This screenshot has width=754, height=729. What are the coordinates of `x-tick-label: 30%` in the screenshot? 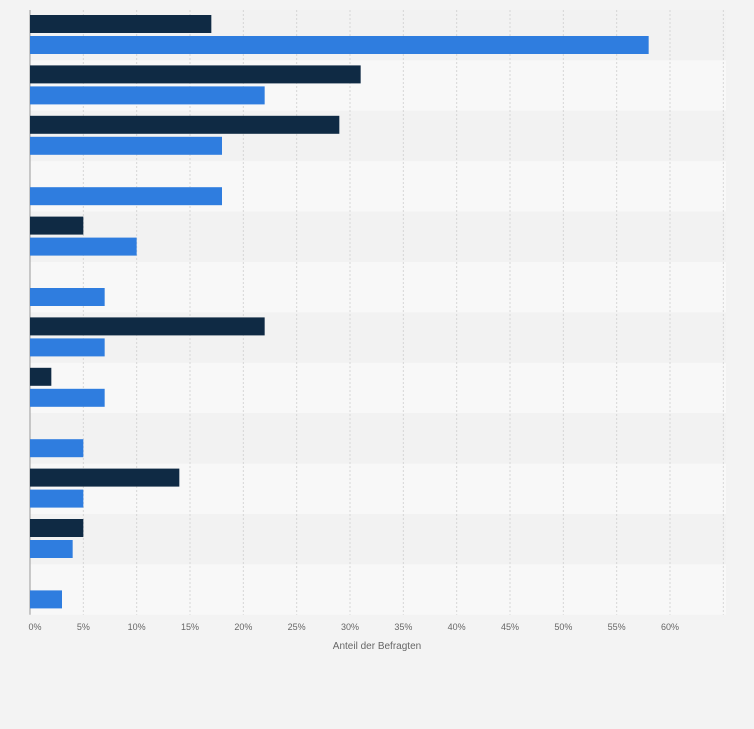 It's located at (350, 627).